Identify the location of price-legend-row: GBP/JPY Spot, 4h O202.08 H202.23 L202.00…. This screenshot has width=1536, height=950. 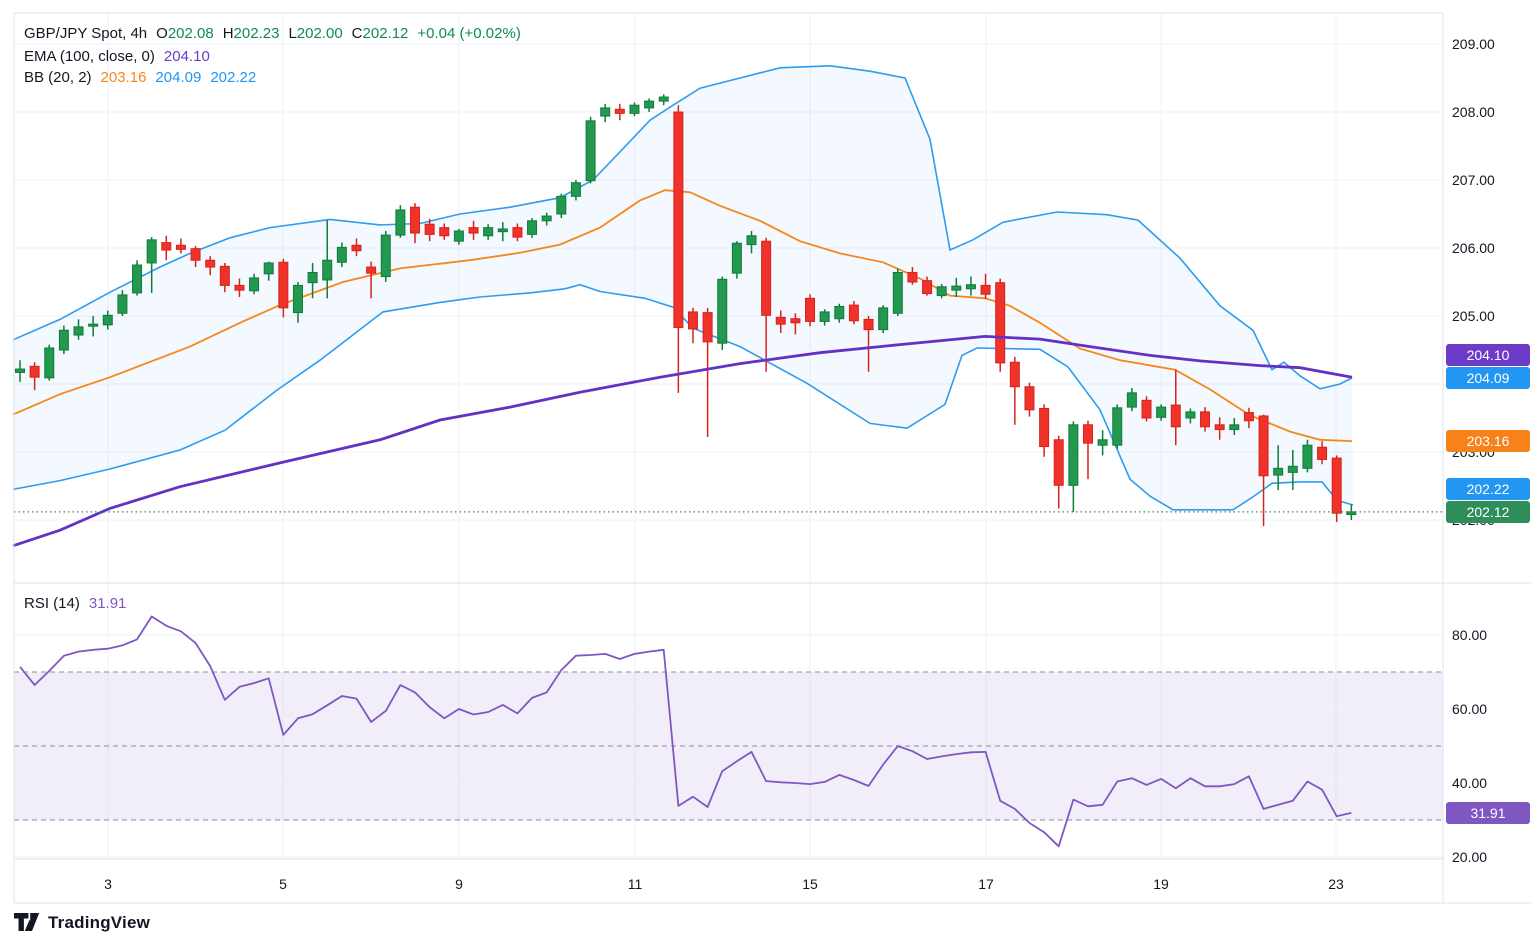
(272, 33).